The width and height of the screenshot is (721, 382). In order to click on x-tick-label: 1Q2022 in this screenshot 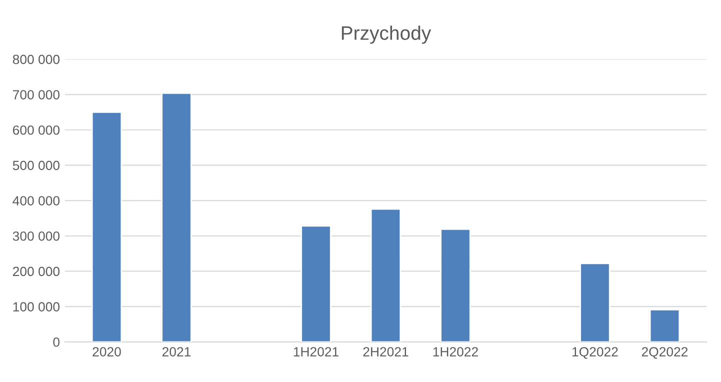, I will do `click(595, 353)`.